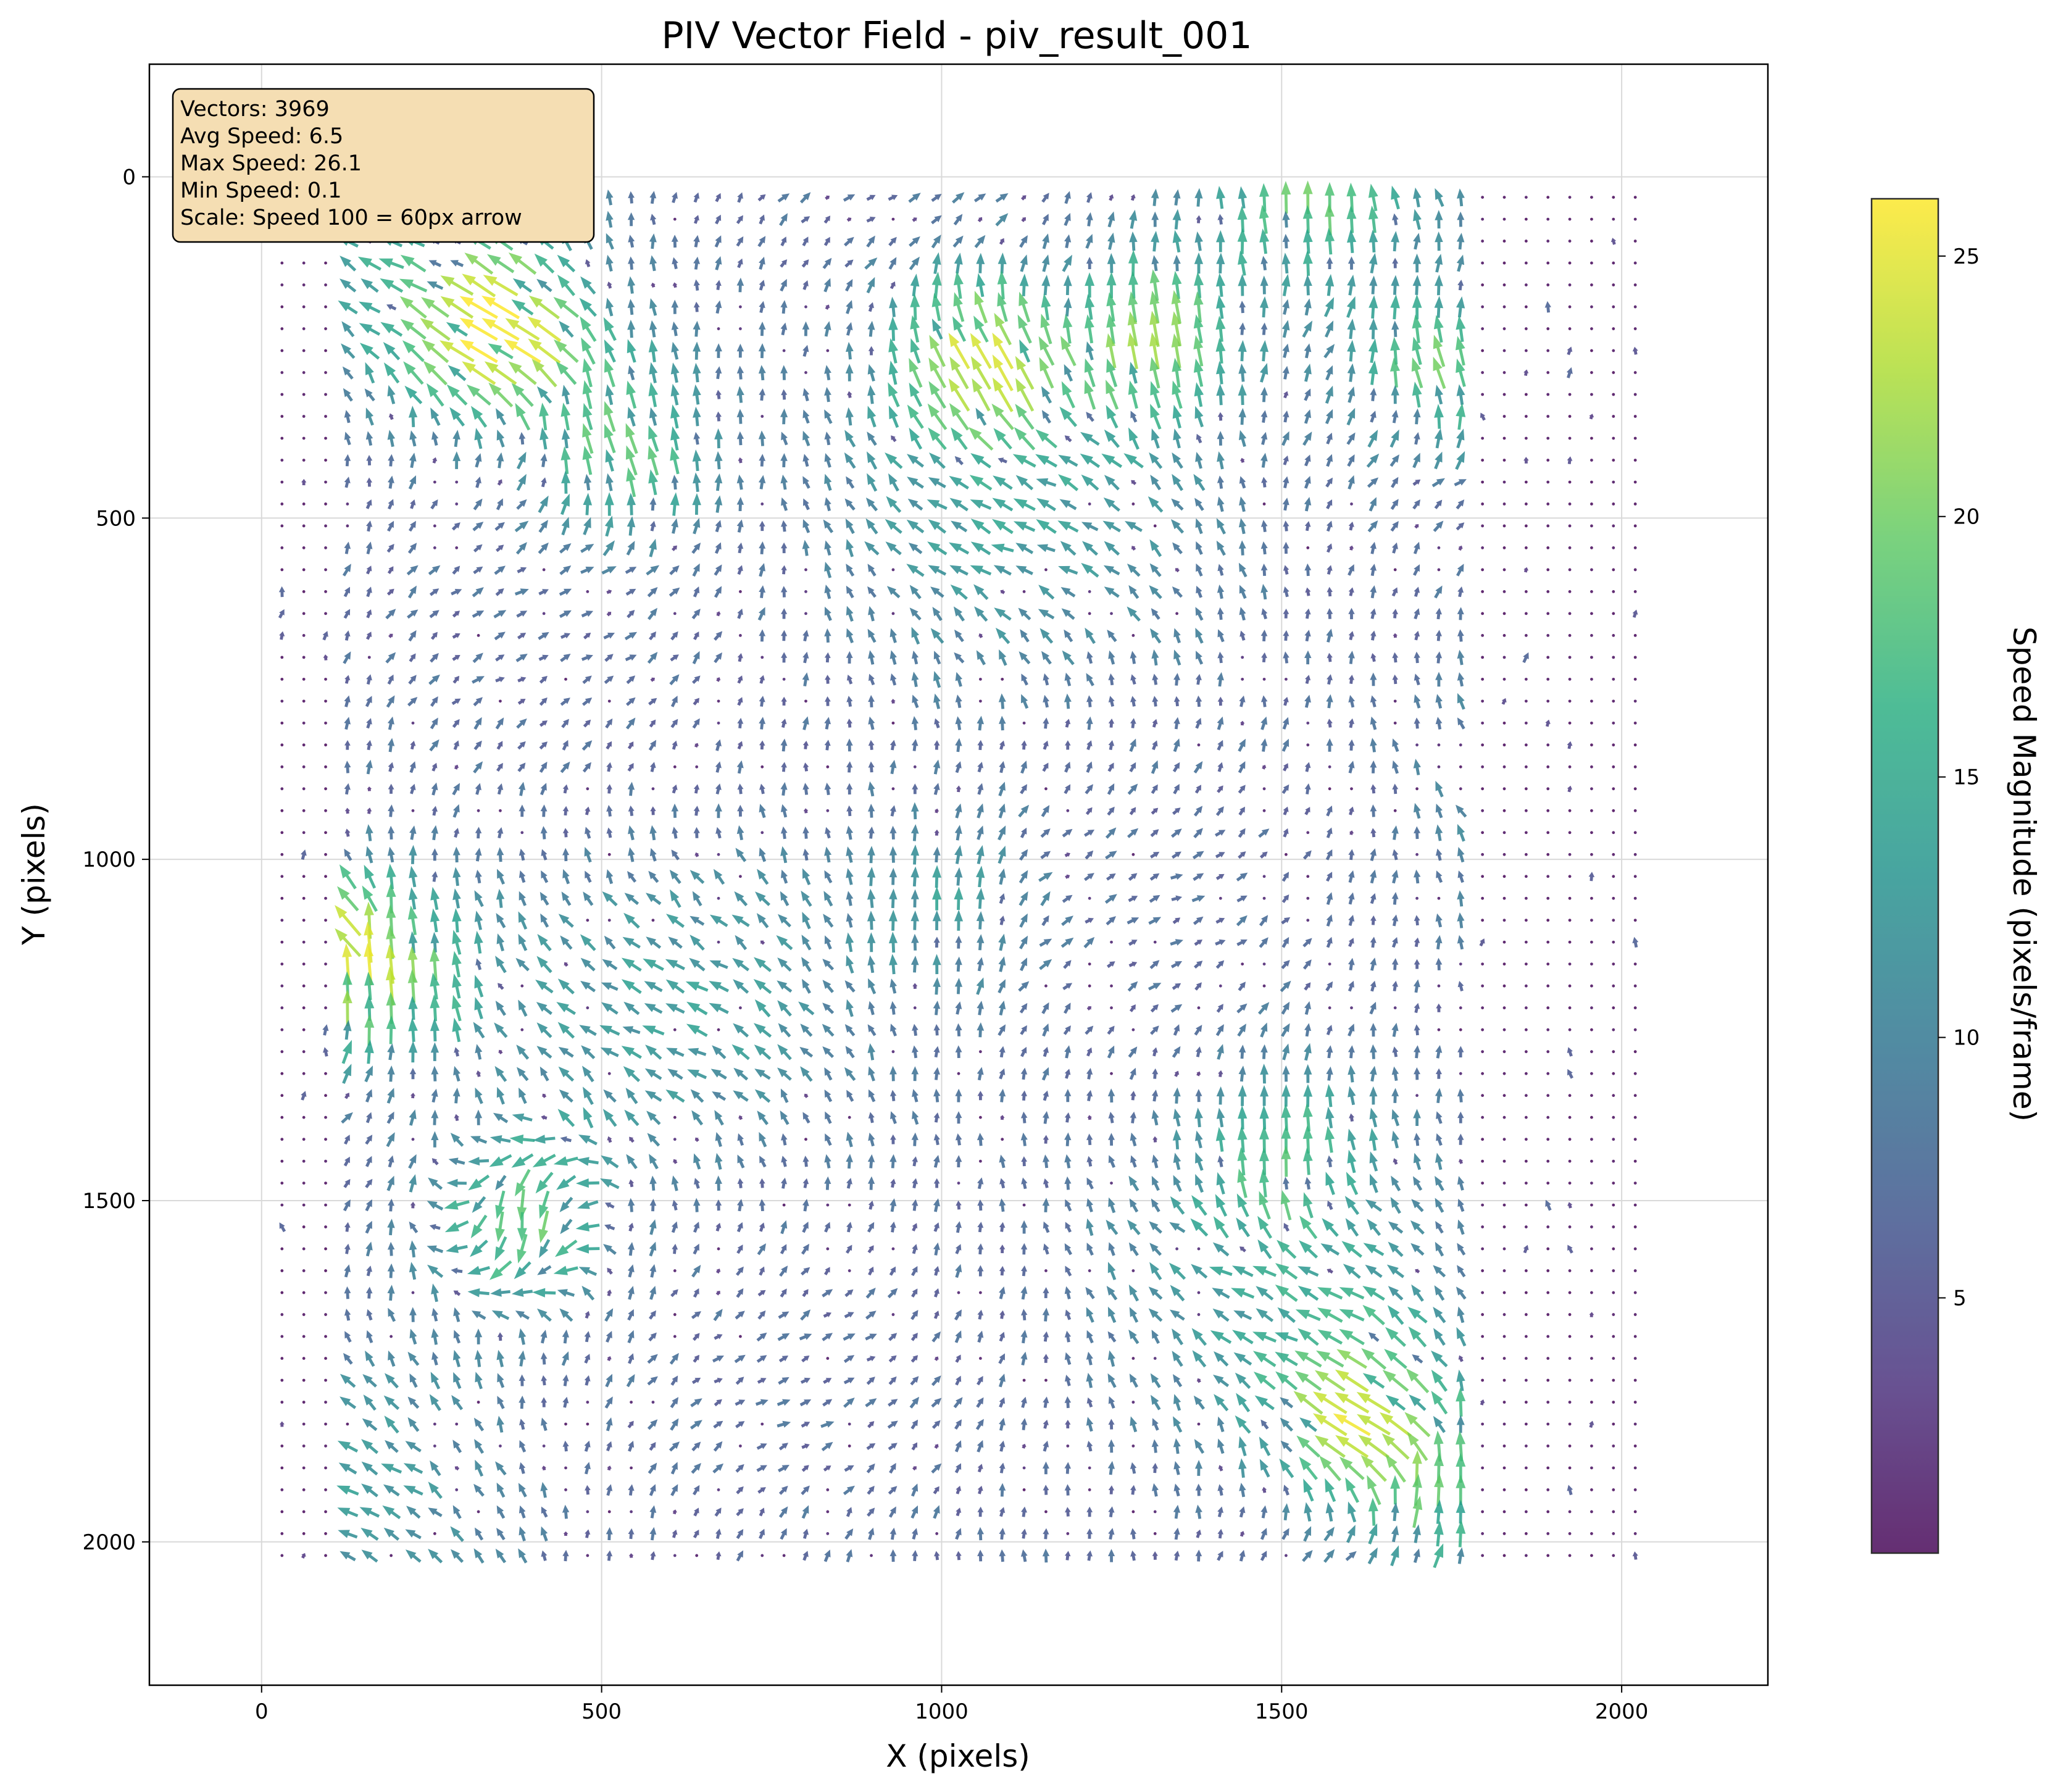  I want to click on x-tick-label: 2000, so click(1622, 1711).